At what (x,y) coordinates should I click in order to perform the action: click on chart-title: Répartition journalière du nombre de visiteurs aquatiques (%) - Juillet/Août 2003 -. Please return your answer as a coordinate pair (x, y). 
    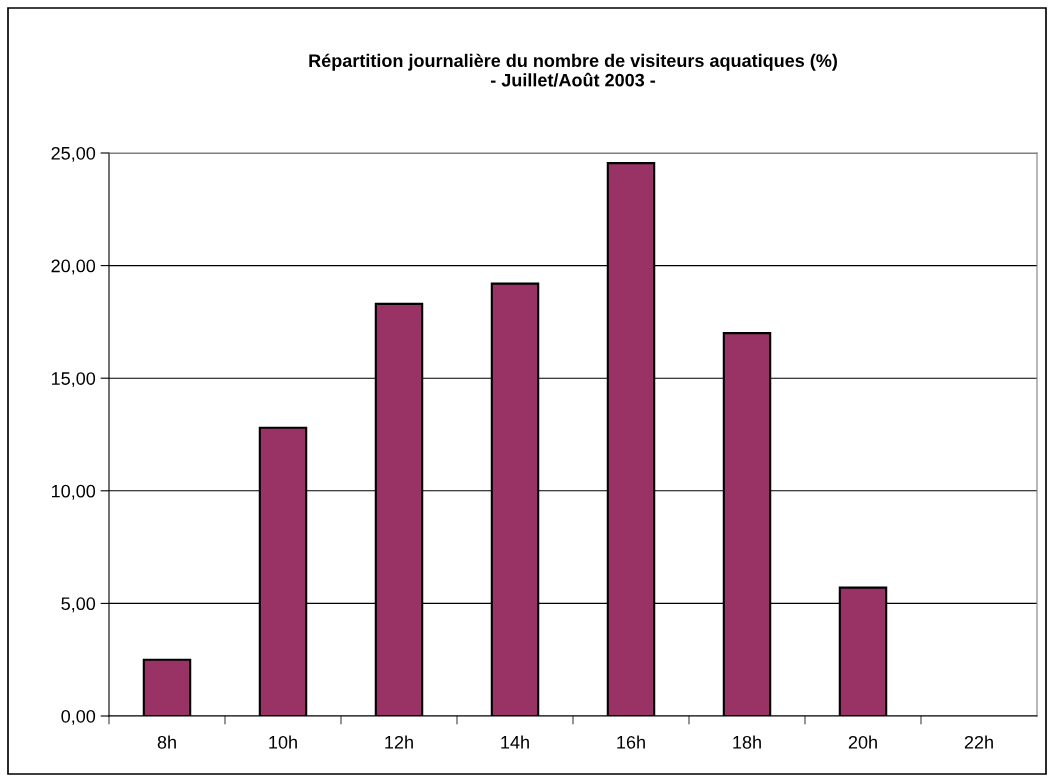
    Looking at the image, I should click on (573, 70).